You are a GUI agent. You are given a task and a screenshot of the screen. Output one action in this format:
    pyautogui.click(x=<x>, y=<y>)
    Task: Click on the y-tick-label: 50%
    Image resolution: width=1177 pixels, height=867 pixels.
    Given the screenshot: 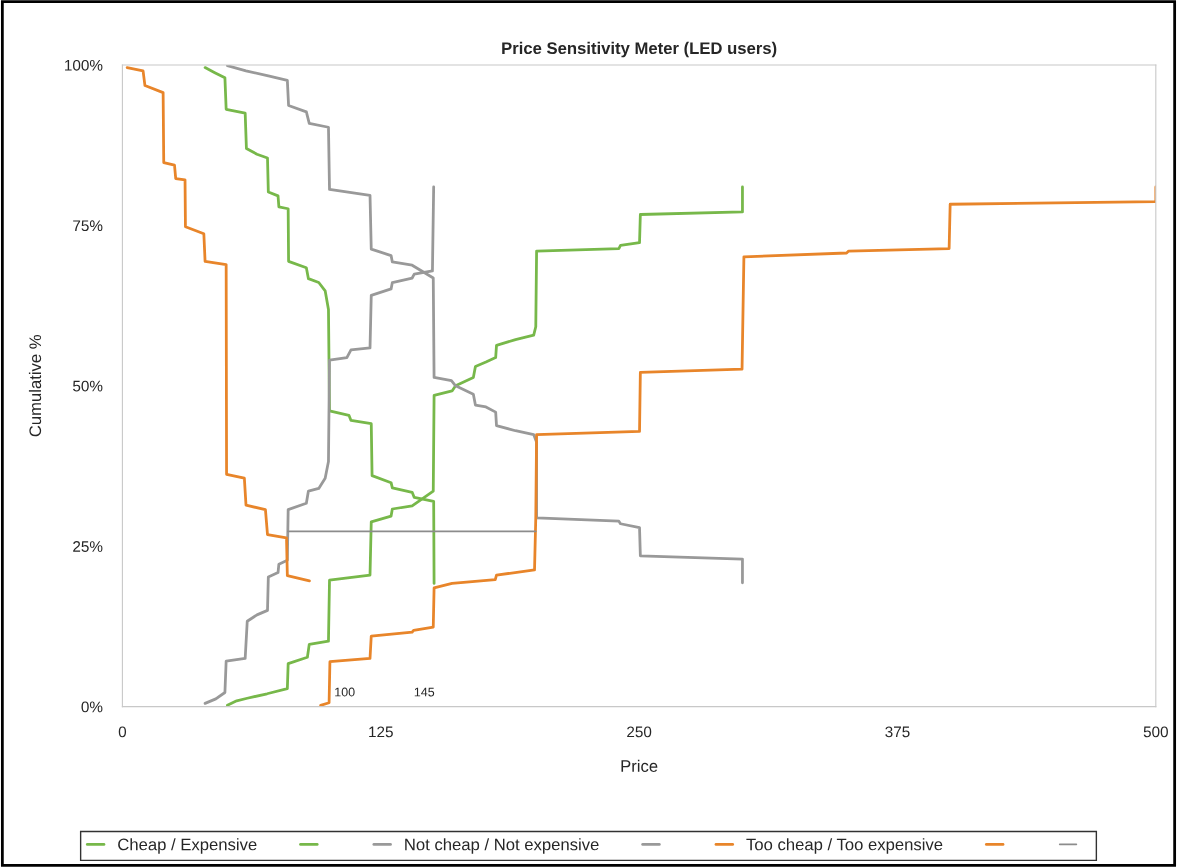 What is the action you would take?
    pyautogui.click(x=88, y=386)
    